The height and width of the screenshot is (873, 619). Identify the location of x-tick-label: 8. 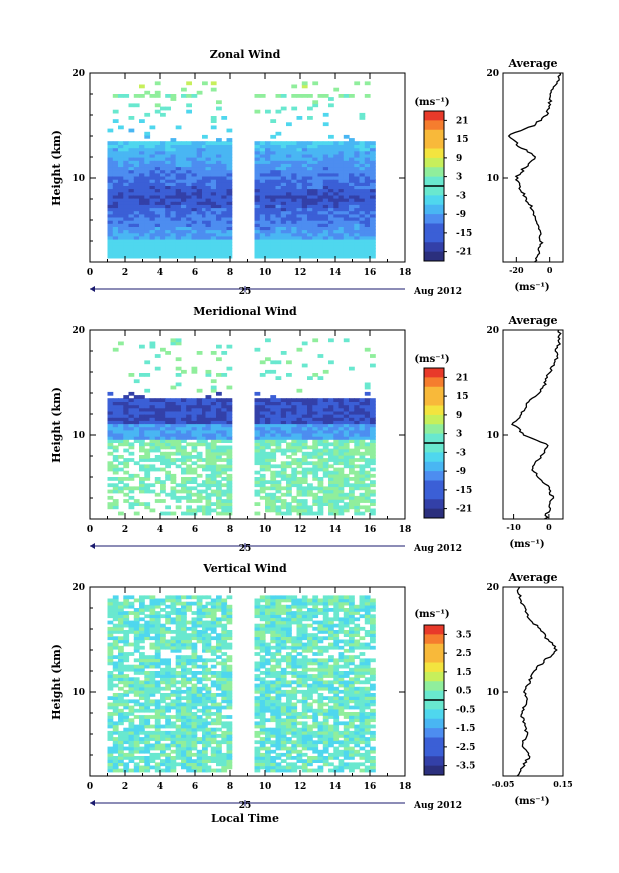
(230, 530).